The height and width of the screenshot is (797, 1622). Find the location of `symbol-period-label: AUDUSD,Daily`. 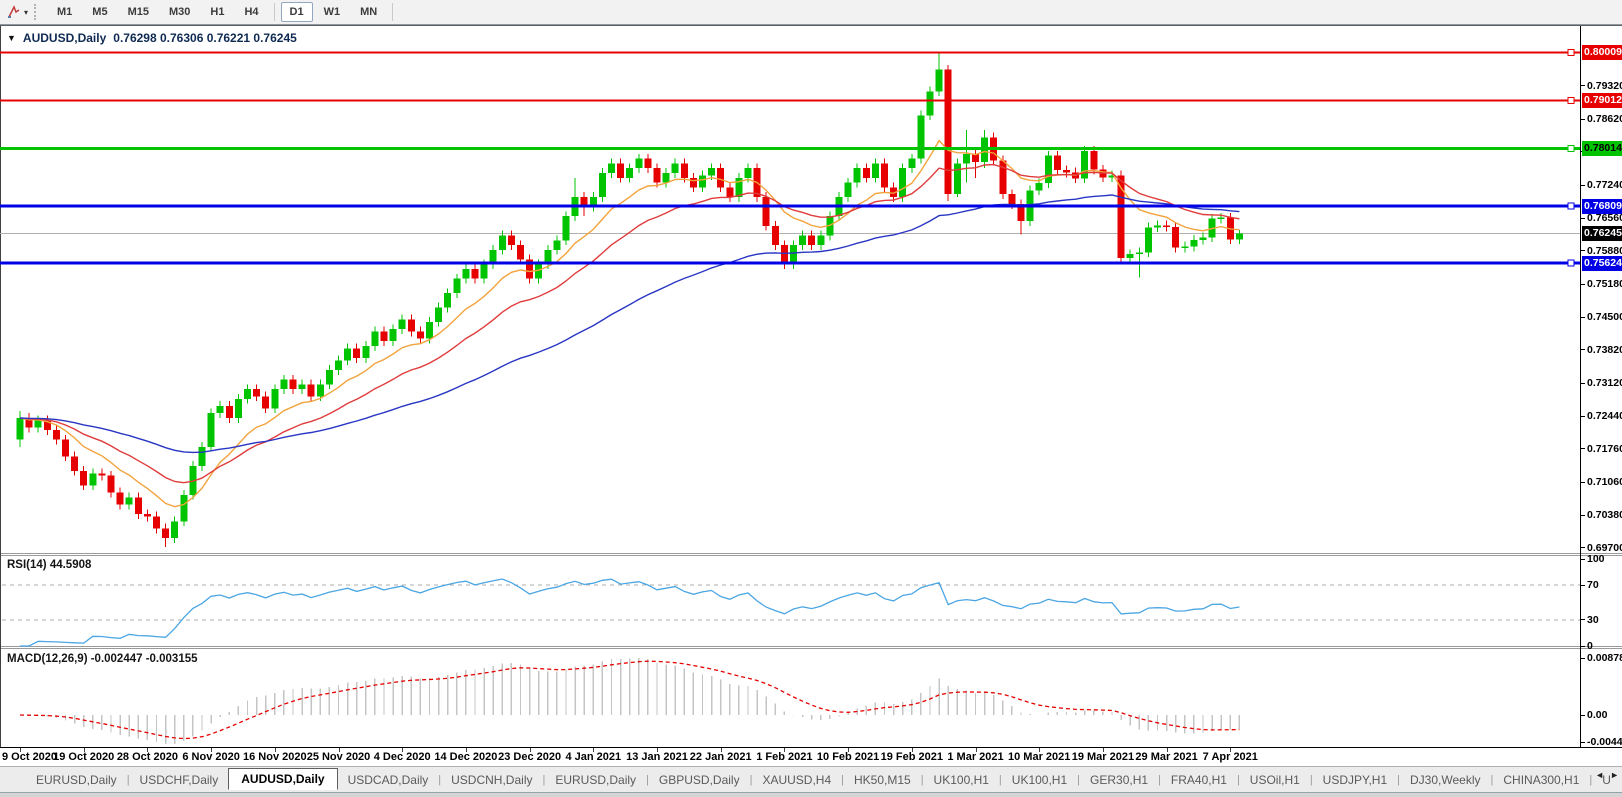

symbol-period-label: AUDUSD,Daily is located at coordinates (64, 38).